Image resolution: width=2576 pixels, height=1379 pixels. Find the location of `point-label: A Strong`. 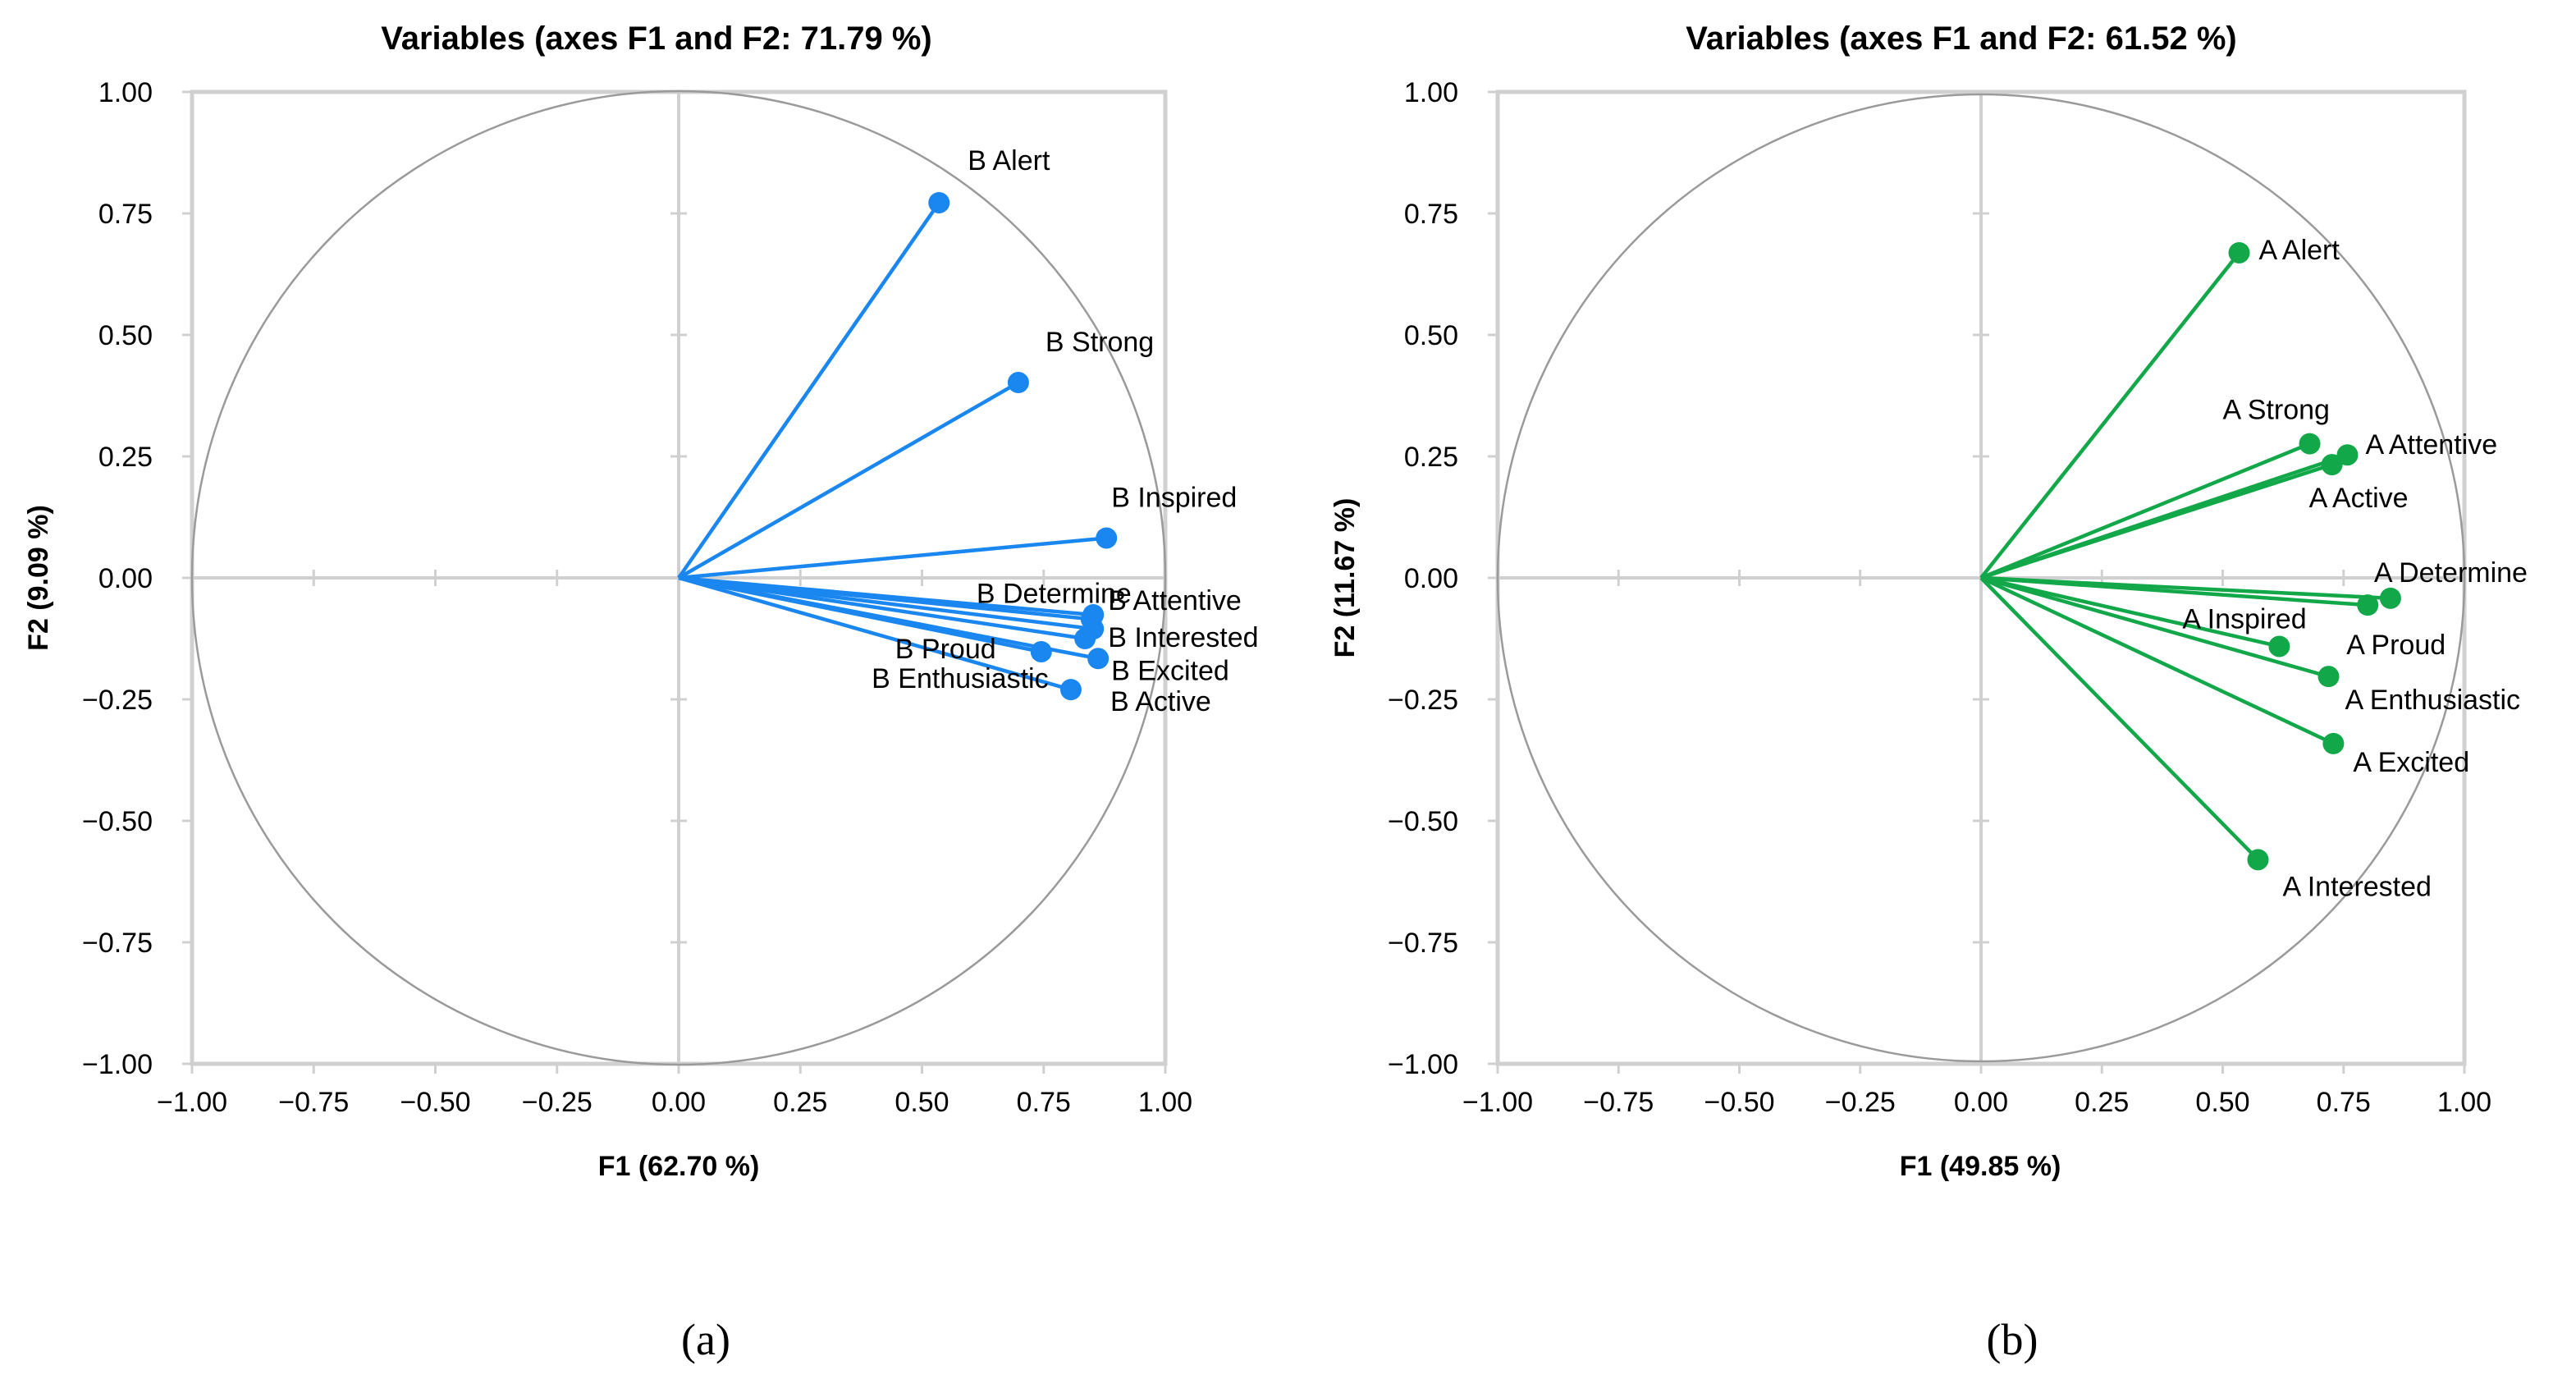

point-label: A Strong is located at coordinates (2276, 410).